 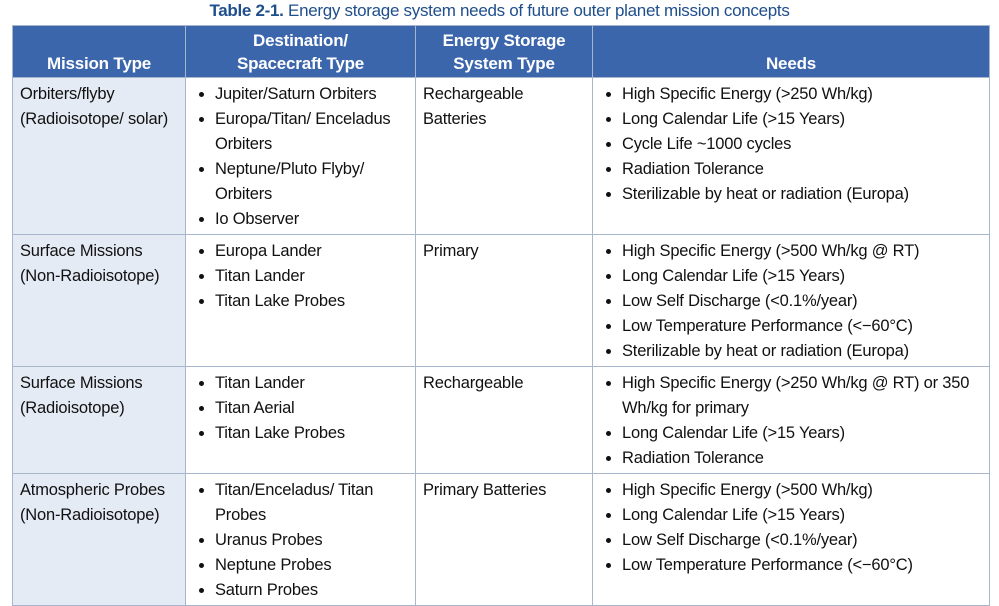 What do you see at coordinates (311, 590) in the screenshot?
I see `destination-item: Saturn Probes` at bounding box center [311, 590].